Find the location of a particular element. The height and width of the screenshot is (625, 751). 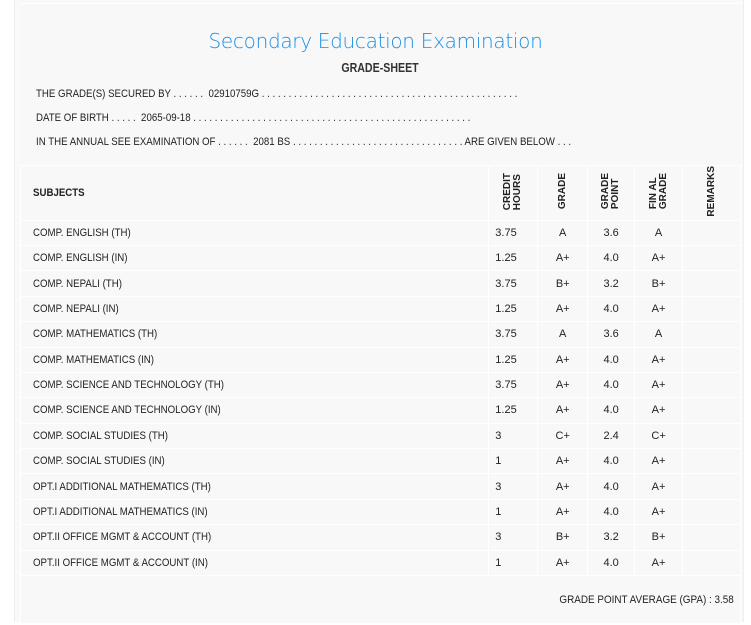

final-grade-cell: C+ is located at coordinates (659, 436).